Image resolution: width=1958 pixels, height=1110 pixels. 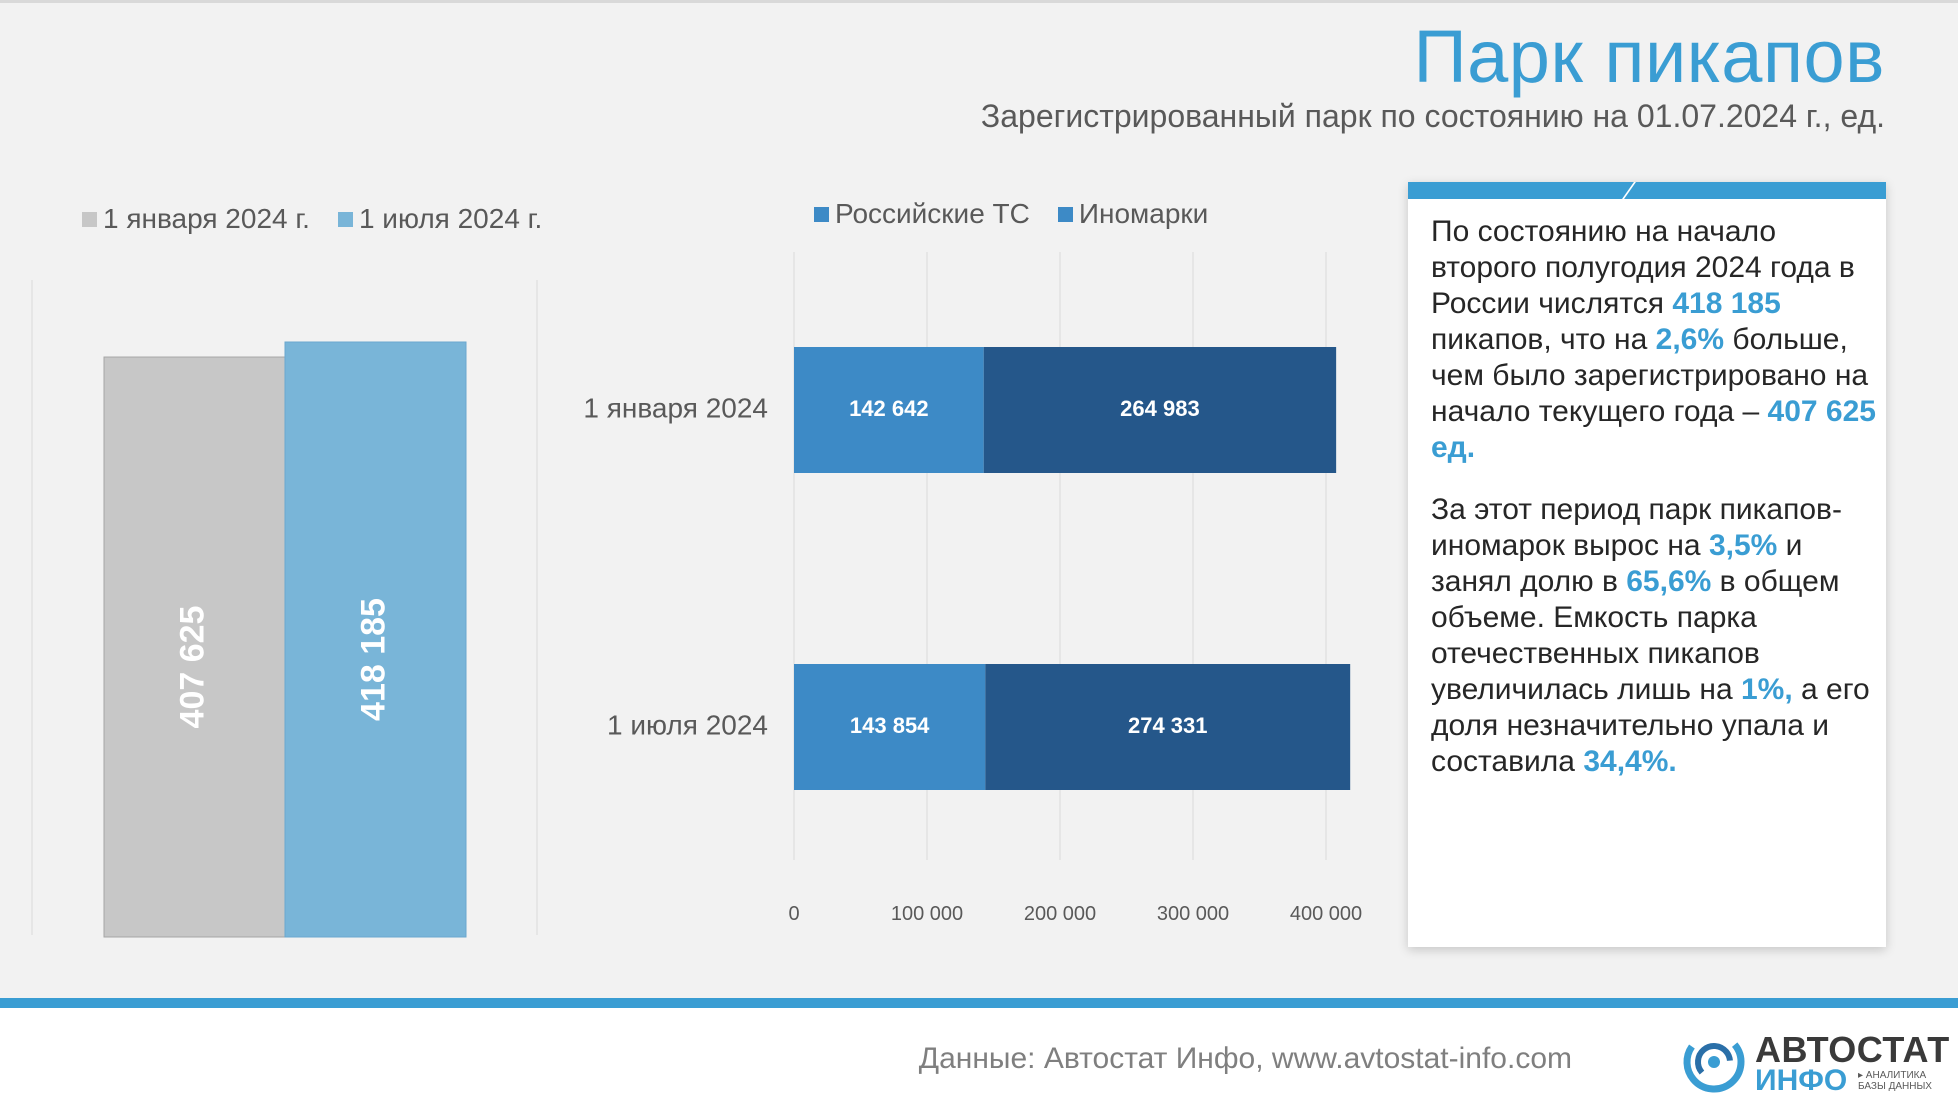 I want to click on p2-text-2: и занял долю в, so click(x=1617, y=563).